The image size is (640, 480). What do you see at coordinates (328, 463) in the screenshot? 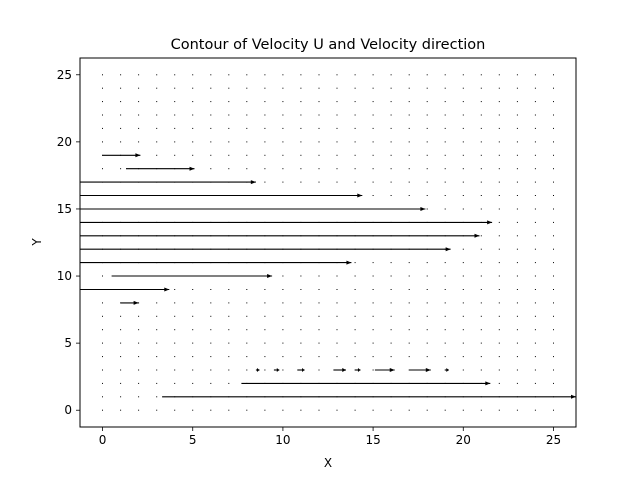
I see `x-axis-label: X` at bounding box center [328, 463].